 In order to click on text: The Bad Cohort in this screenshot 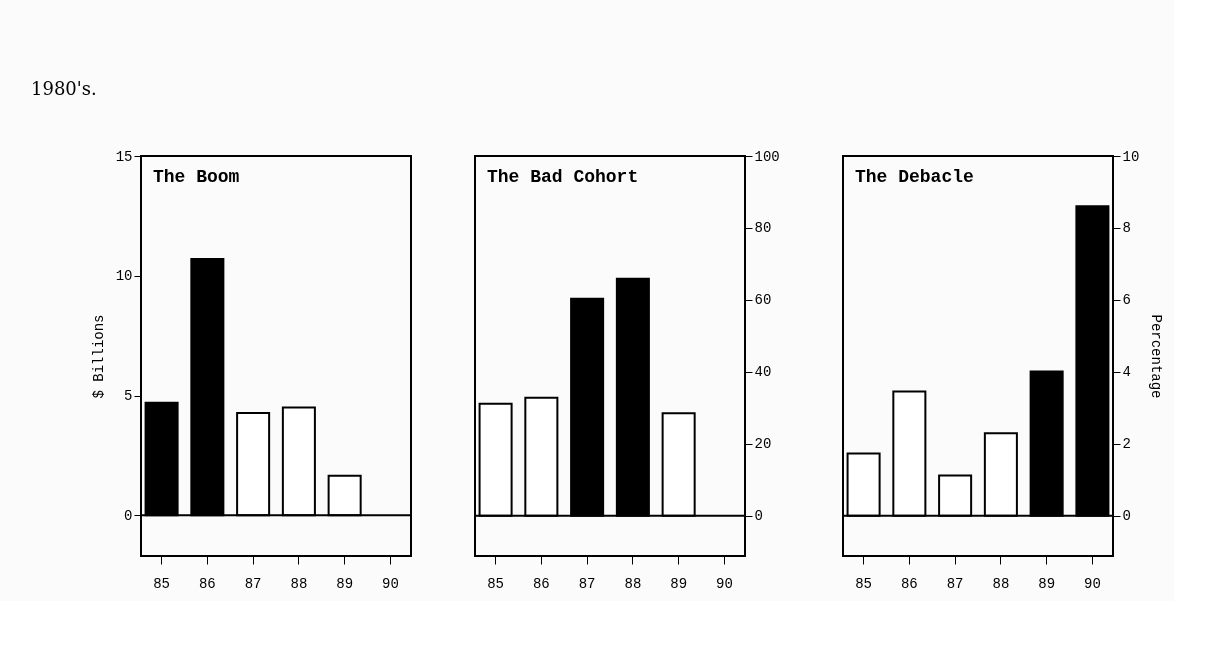, I will do `click(563, 177)`.